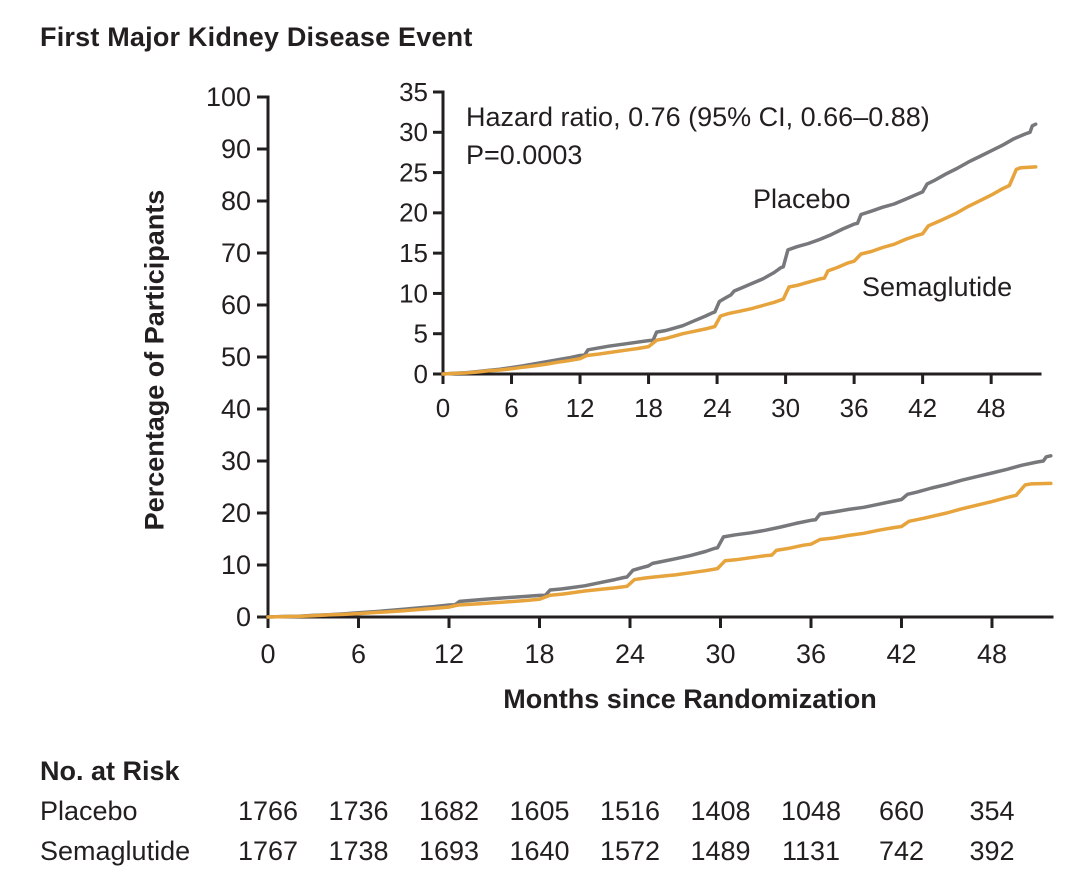 The width and height of the screenshot is (1080, 895). Describe the element at coordinates (802, 199) in the screenshot. I see `placebo-curve-label: Placebo` at that location.